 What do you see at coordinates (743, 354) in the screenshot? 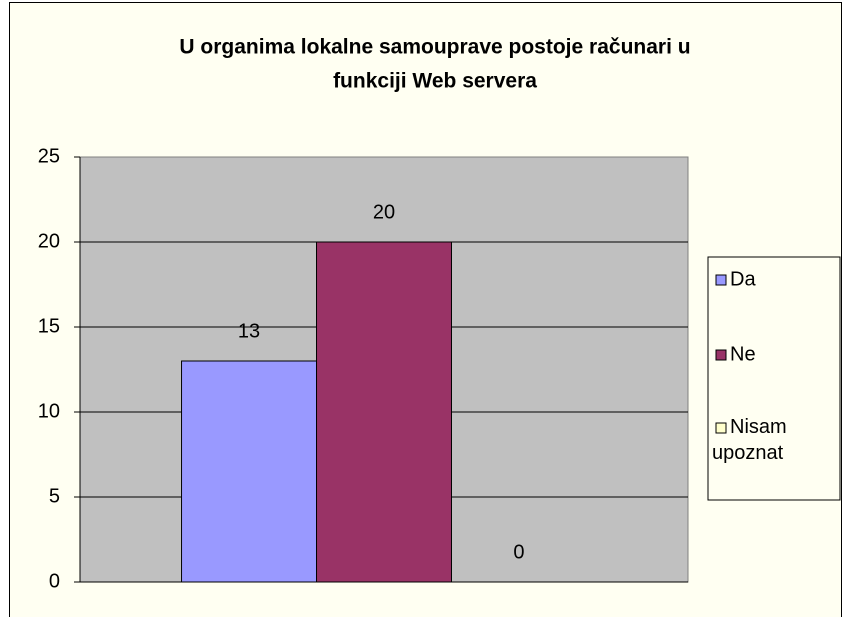
I see `legend-label: Ne` at bounding box center [743, 354].